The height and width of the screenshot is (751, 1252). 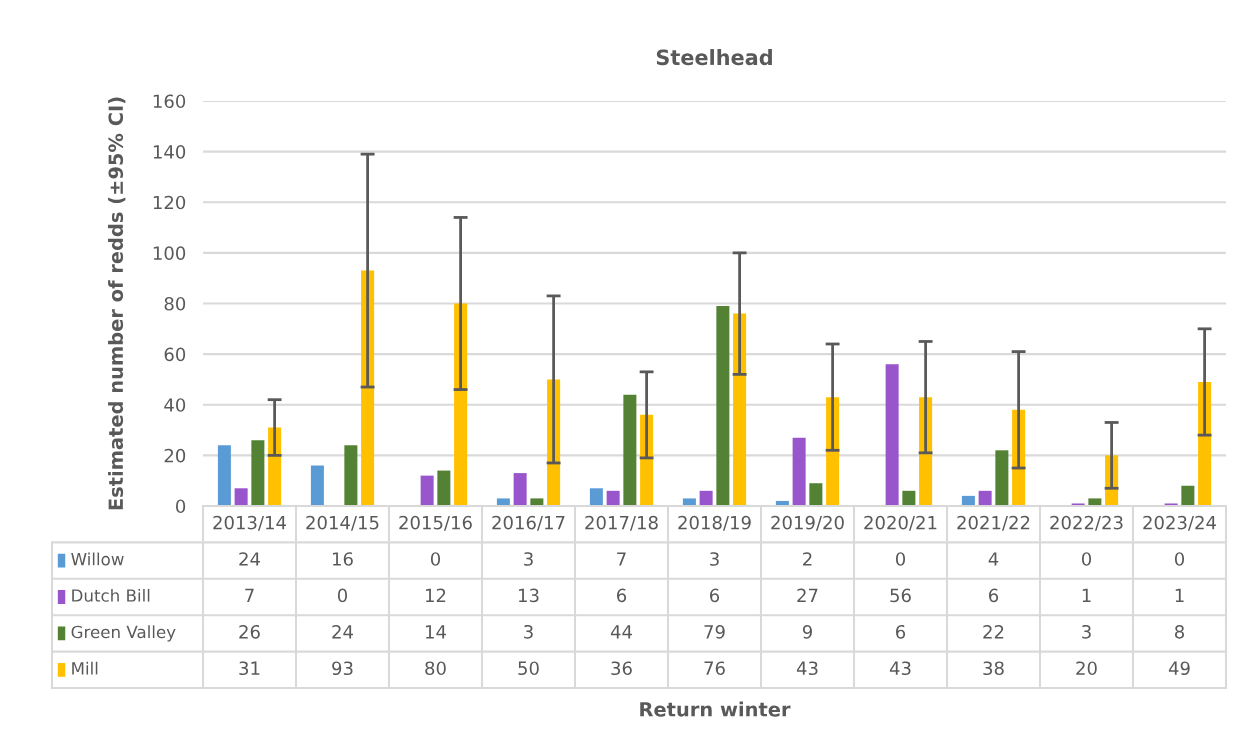 What do you see at coordinates (342, 523) in the screenshot?
I see `x-tick-label: 2014/15` at bounding box center [342, 523].